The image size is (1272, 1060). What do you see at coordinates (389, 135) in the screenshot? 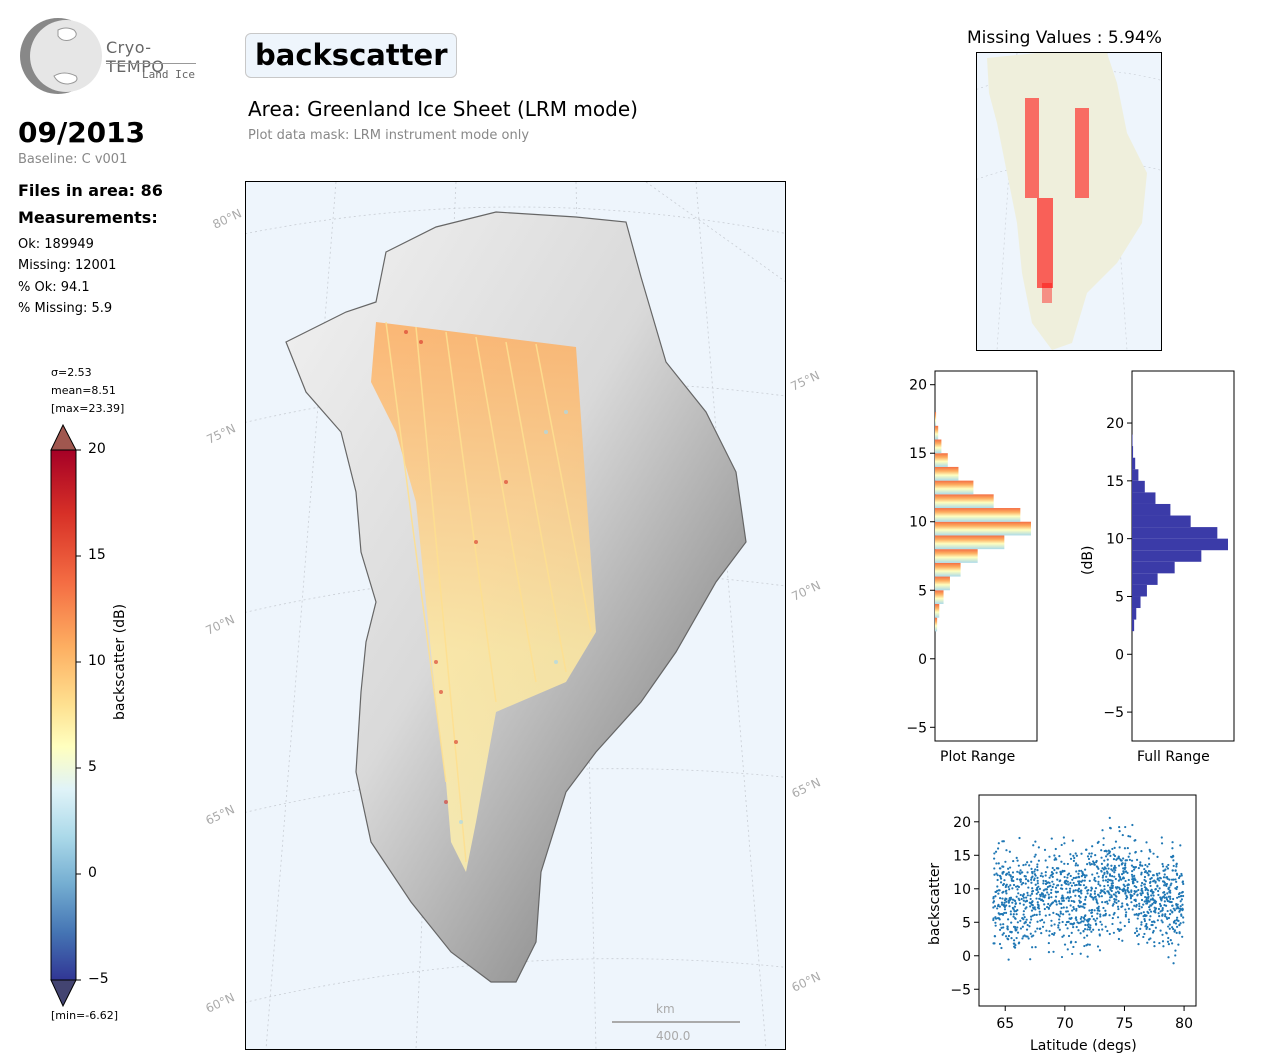
I see `mask-note: Plot data mask: LRM instrument mode only` at bounding box center [389, 135].